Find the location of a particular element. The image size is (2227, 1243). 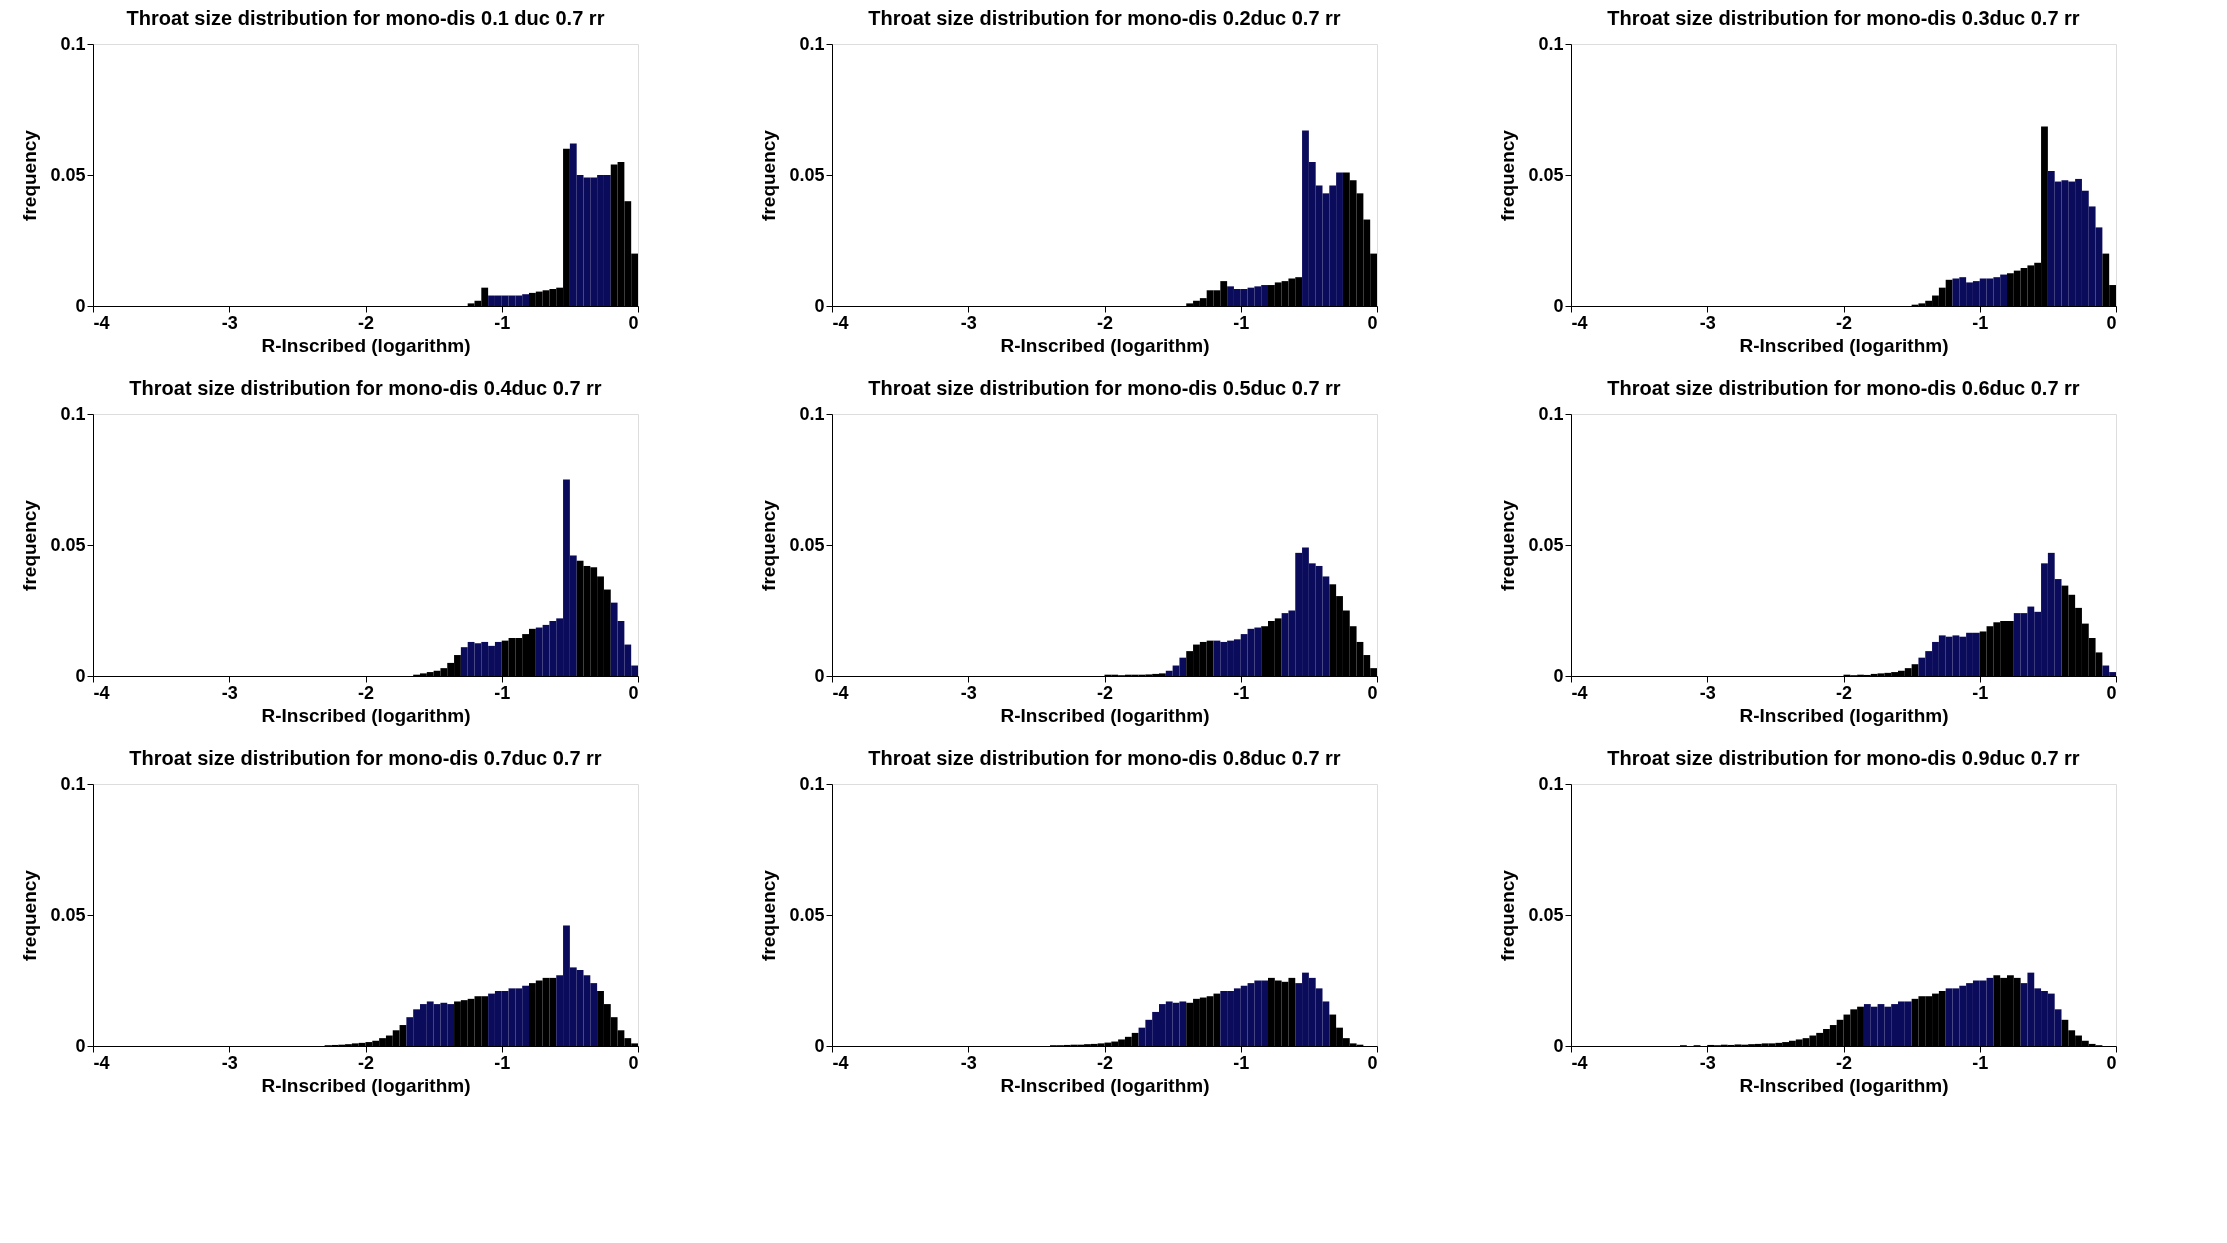

chart-title: Throat size distribution for mono-dis 0.2duc 0.7 rr is located at coordinates (1104, 18).